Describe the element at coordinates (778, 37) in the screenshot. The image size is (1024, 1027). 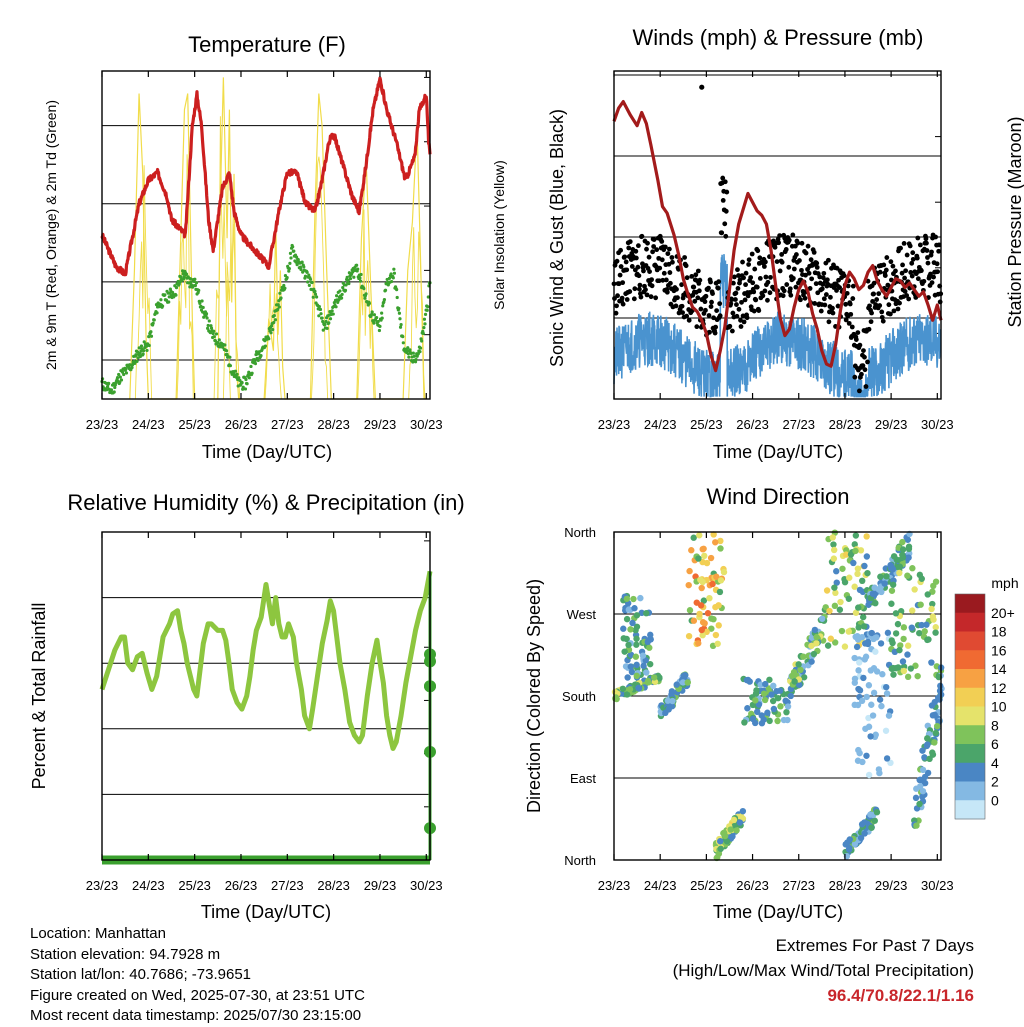
I see `wind-title: Winds (mph) & Pressure (mb)` at that location.